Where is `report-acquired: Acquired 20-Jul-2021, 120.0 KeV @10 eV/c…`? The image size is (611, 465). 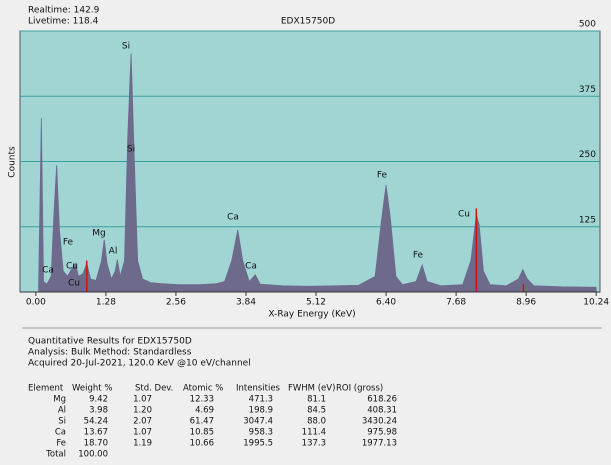 report-acquired: Acquired 20-Jul-2021, 120.0 KeV @10 eV/c… is located at coordinates (139, 364).